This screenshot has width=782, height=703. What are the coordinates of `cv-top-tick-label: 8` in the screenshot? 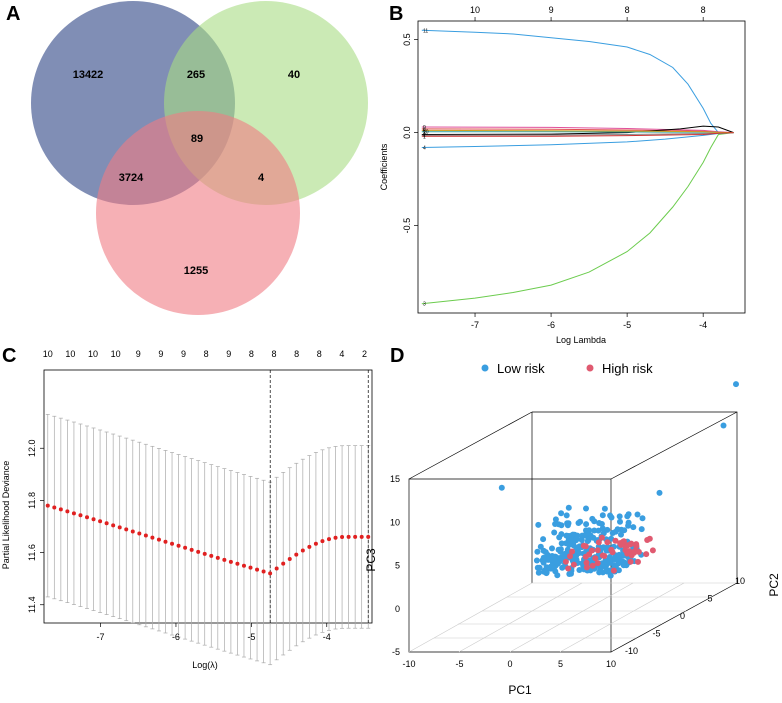 It's located at (206, 354).